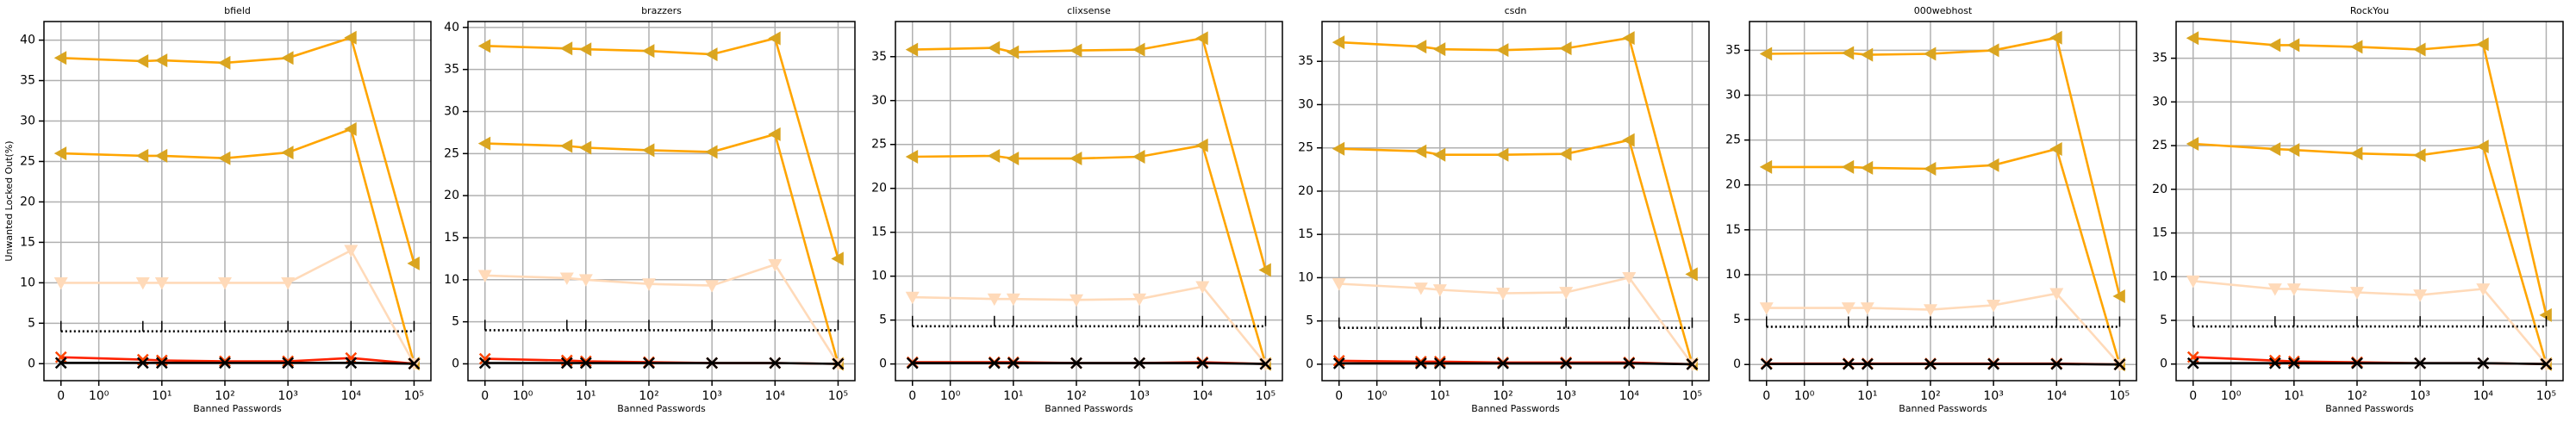 The width and height of the screenshot is (2576, 422). I want to click on y-axis-label: Unwanted Locked Out(%), so click(9, 200).